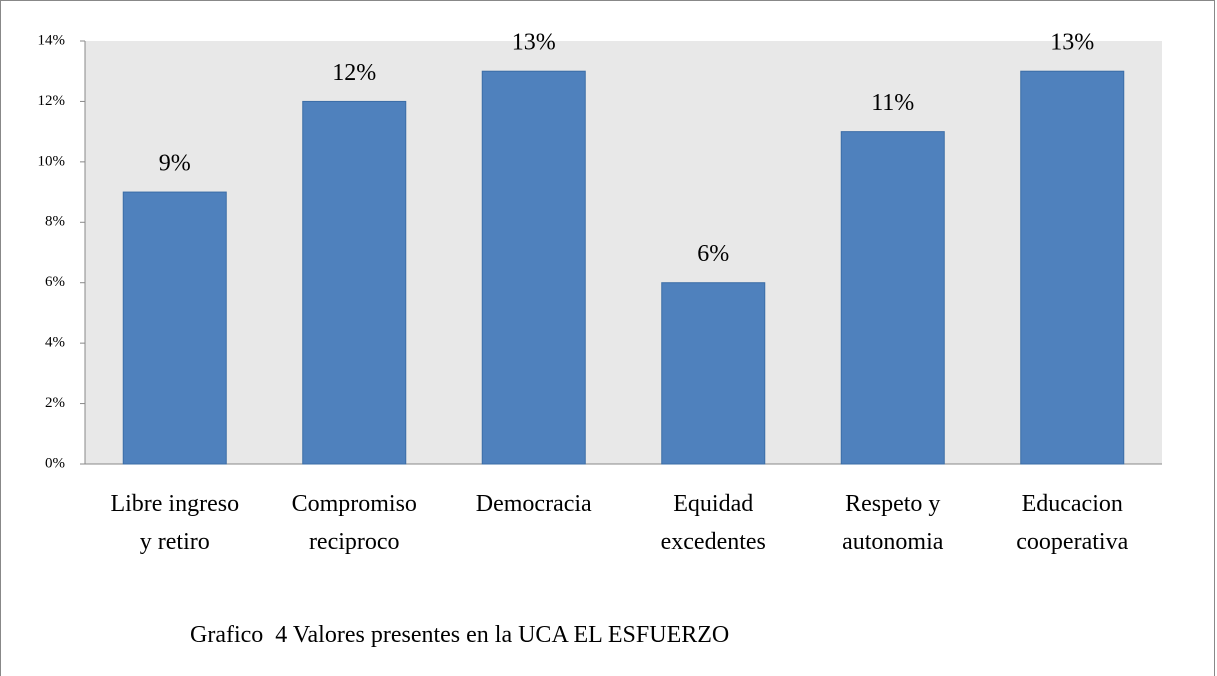 The width and height of the screenshot is (1217, 676). Describe the element at coordinates (713, 254) in the screenshot. I see `value-label: 6%` at that location.